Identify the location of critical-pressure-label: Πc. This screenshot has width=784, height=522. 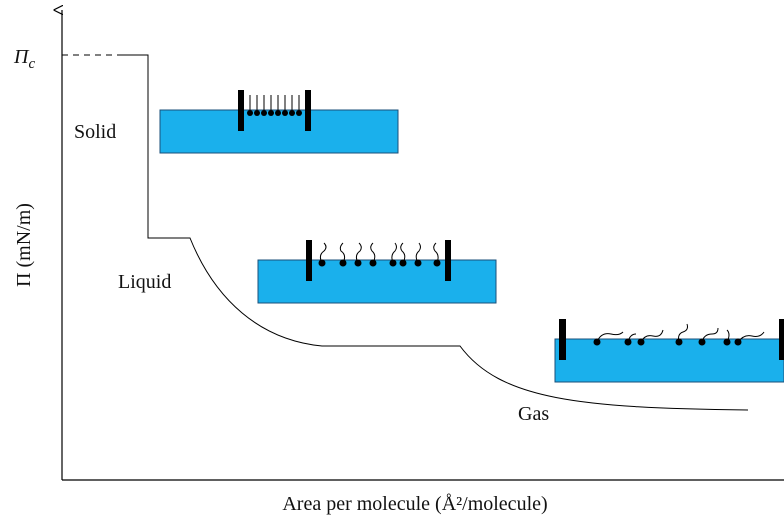
(24, 59).